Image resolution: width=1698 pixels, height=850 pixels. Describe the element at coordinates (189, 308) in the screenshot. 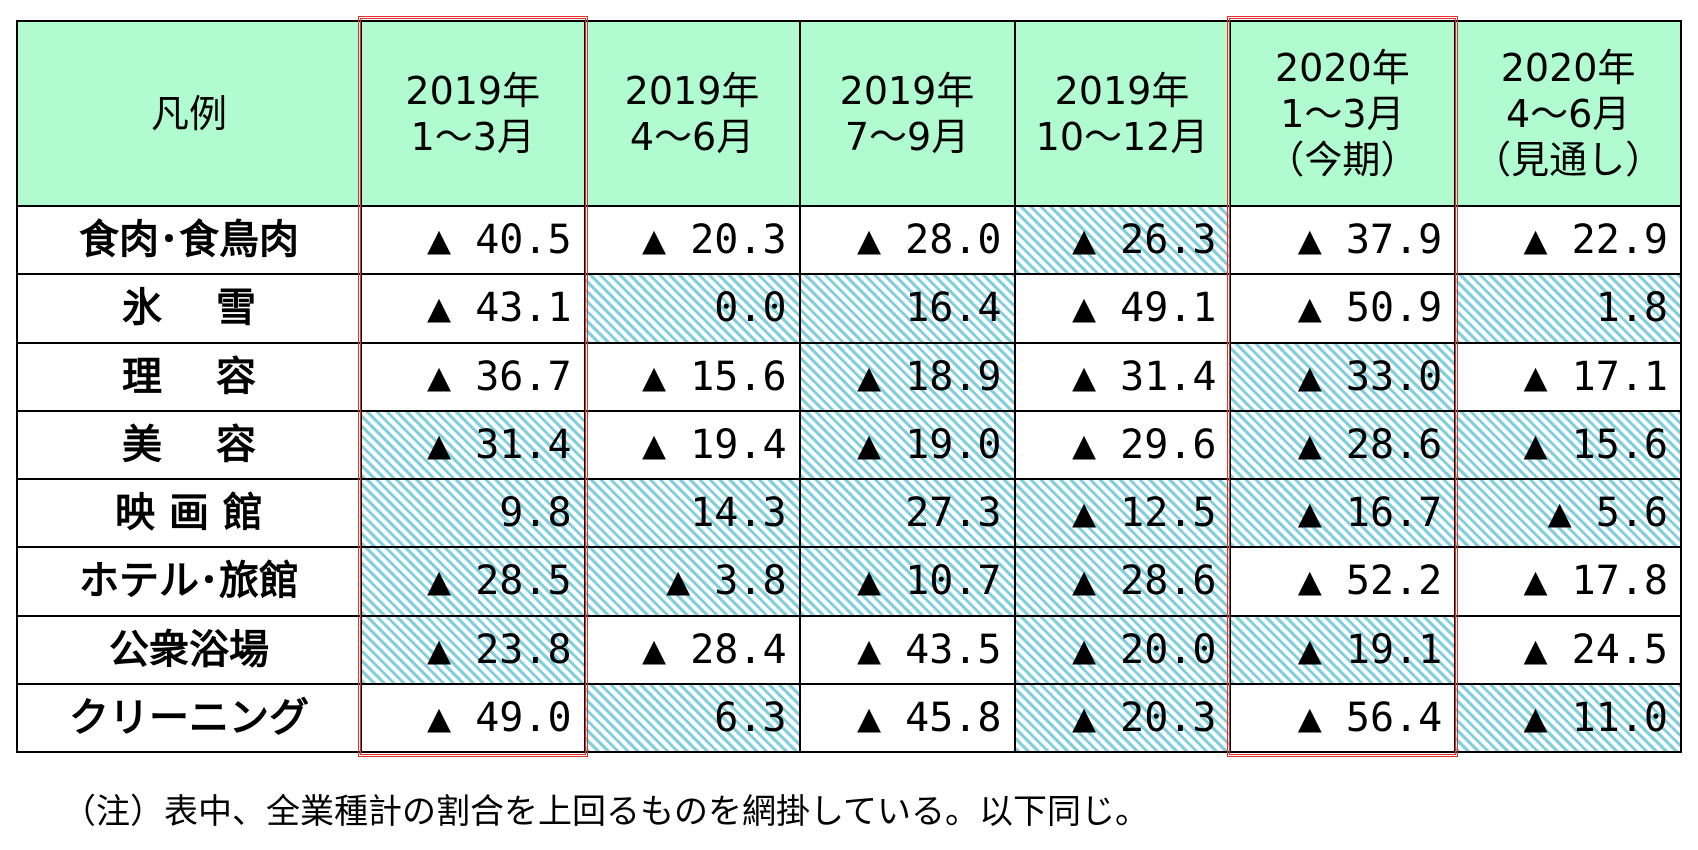

I see `row-label: 氷 雪` at that location.